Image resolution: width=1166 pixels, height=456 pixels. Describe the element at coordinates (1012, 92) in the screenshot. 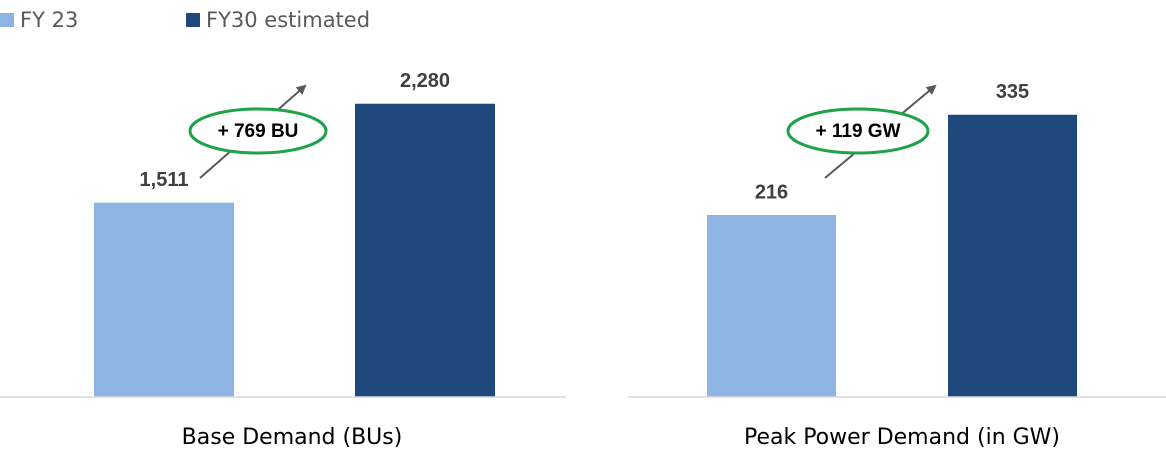

I see `value-label: 335` at that location.